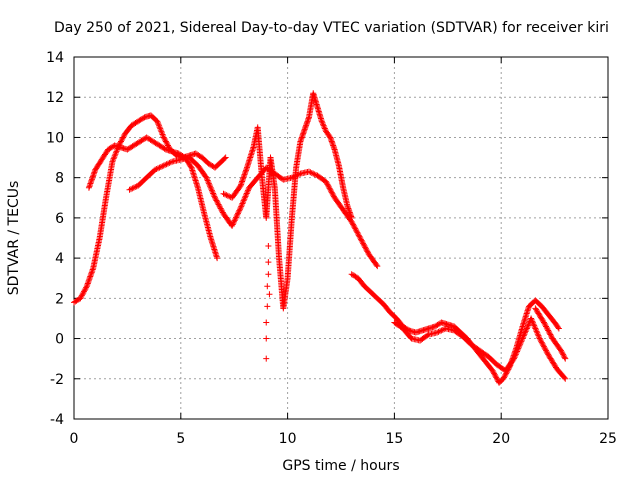 The height and width of the screenshot is (480, 640). What do you see at coordinates (55, 58) in the screenshot?
I see `y-tick-label: 14` at bounding box center [55, 58].